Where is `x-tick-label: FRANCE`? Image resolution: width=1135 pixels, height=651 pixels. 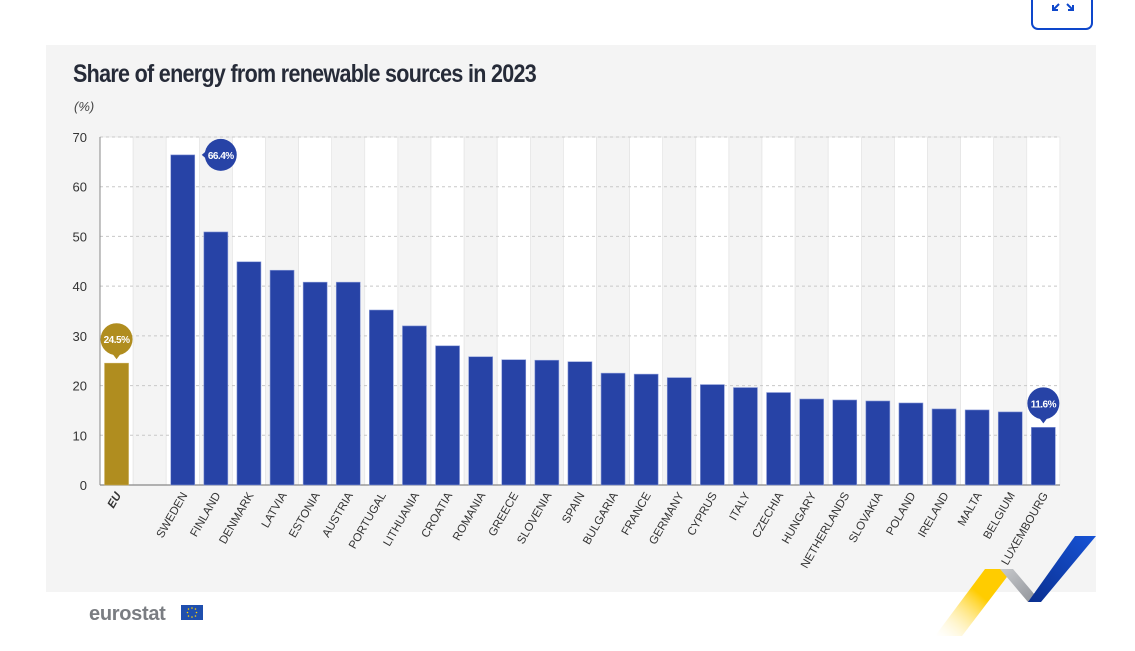 x-tick-label: FRANCE is located at coordinates (637, 513).